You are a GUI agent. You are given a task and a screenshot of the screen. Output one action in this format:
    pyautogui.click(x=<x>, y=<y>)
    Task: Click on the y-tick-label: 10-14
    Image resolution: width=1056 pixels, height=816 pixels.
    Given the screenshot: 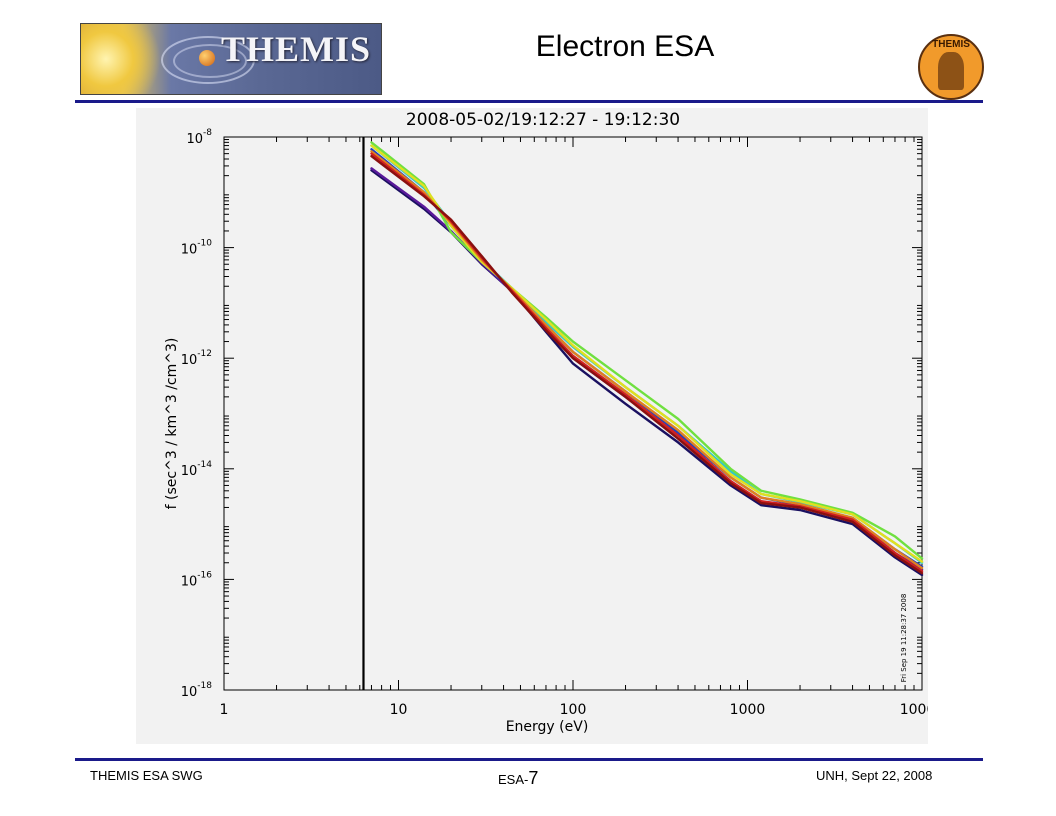 What is the action you would take?
    pyautogui.click(x=197, y=469)
    